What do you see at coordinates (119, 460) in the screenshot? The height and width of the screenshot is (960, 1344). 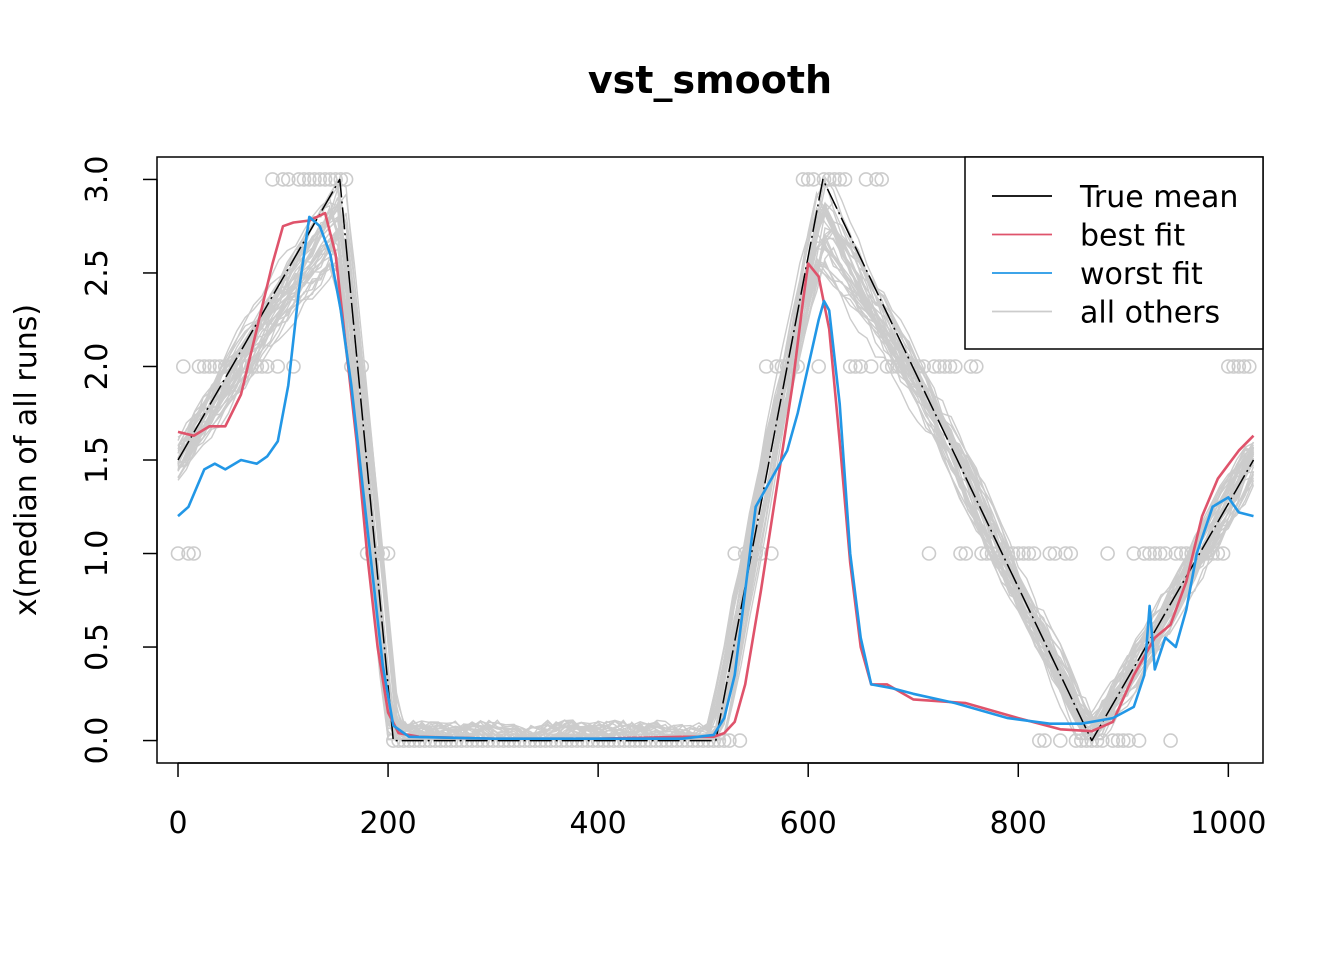 I see `y-axis: 0.0 0.5 1.0 1.5 2.0 2.5 3.0` at bounding box center [119, 460].